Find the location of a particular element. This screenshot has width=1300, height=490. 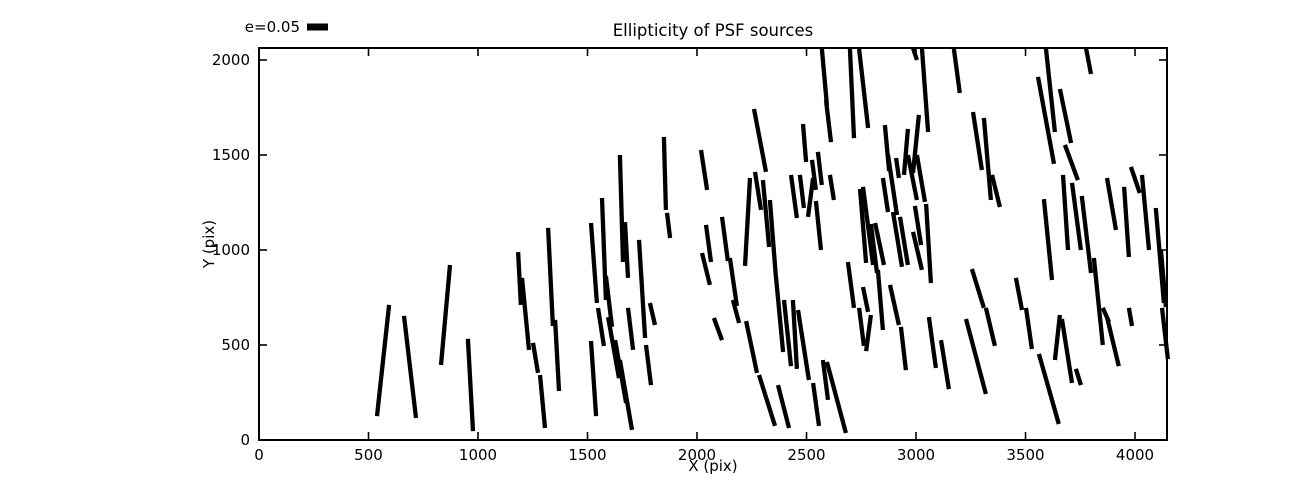

x-tick-label: 1000 is located at coordinates (478, 455).